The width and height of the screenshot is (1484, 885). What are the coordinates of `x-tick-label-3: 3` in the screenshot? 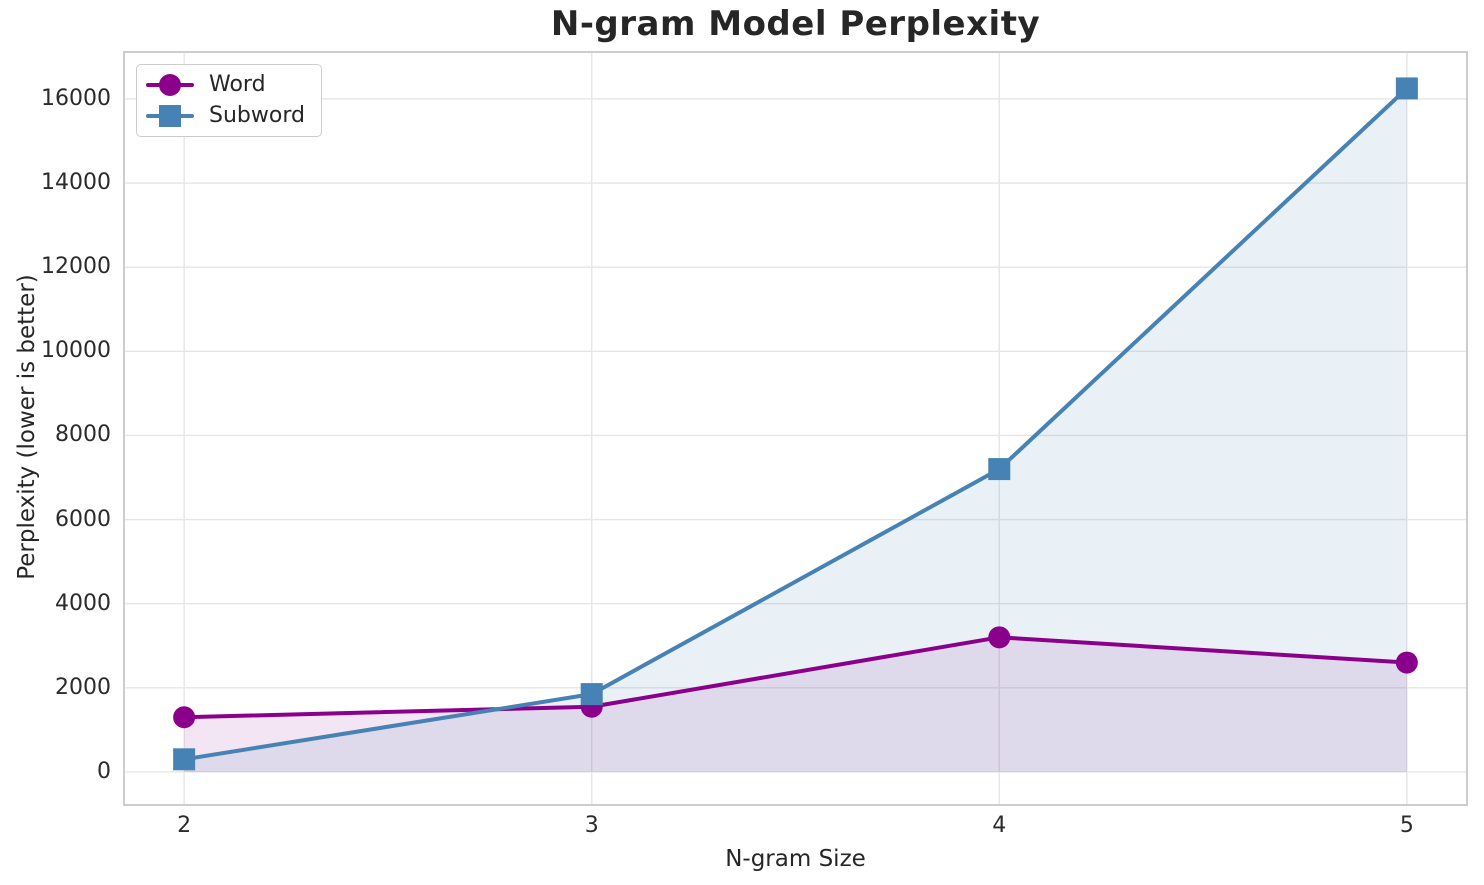 It's located at (591, 825).